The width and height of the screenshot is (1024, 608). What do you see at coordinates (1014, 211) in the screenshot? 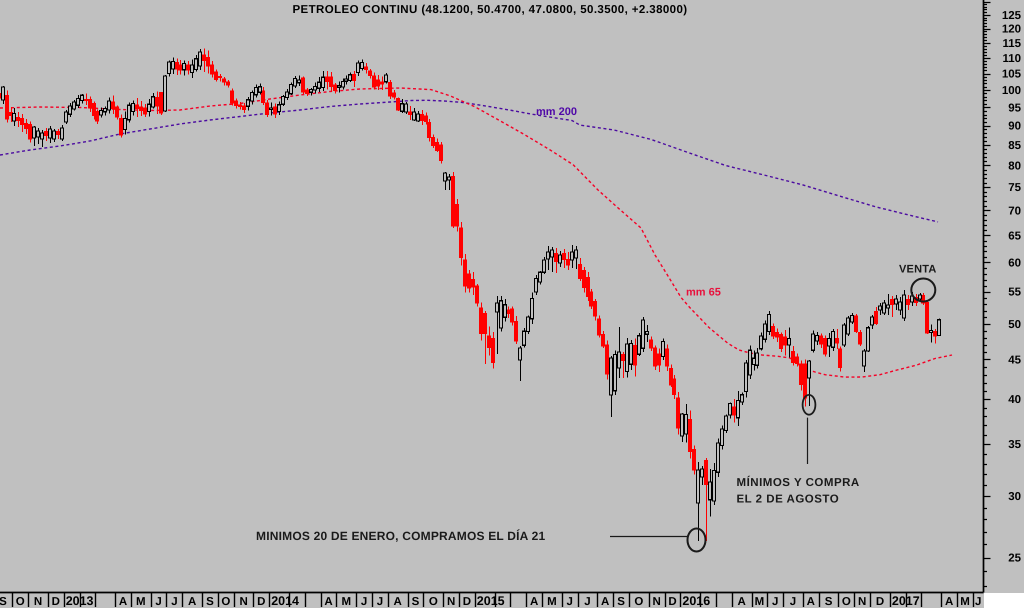
I see `svg-text: 70` at bounding box center [1014, 211].